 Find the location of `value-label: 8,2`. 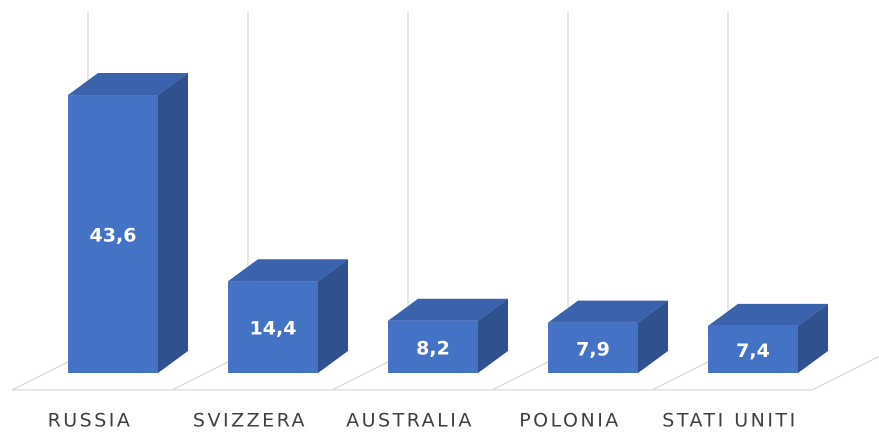

value-label: 8,2 is located at coordinates (433, 348).